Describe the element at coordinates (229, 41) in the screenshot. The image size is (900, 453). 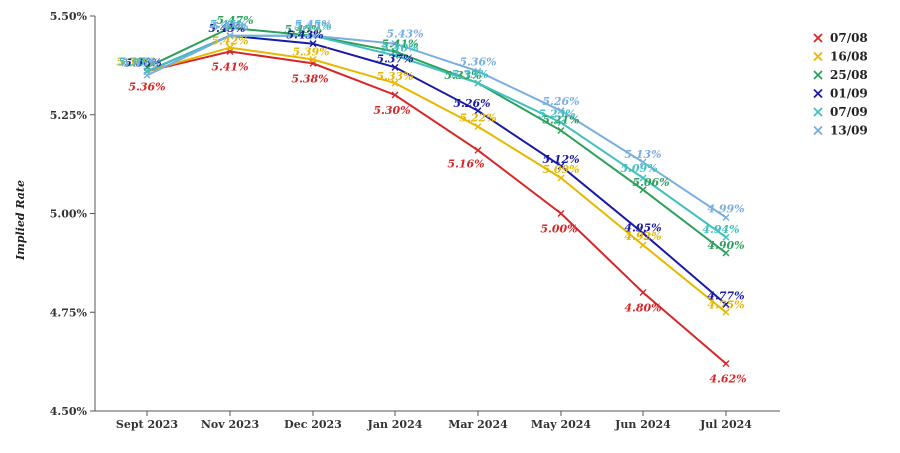
I see `data-label: 5.42%` at that location.